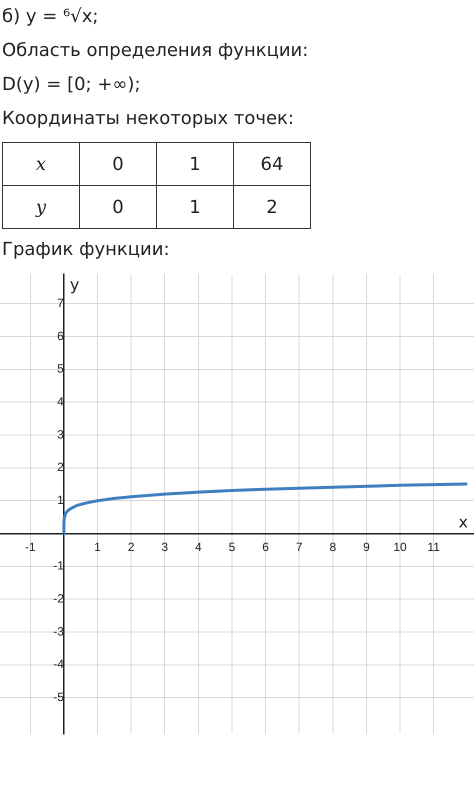 The image size is (474, 787). What do you see at coordinates (148, 119) in the screenshot?
I see `text: Координаты некоторых точек:` at bounding box center [148, 119].